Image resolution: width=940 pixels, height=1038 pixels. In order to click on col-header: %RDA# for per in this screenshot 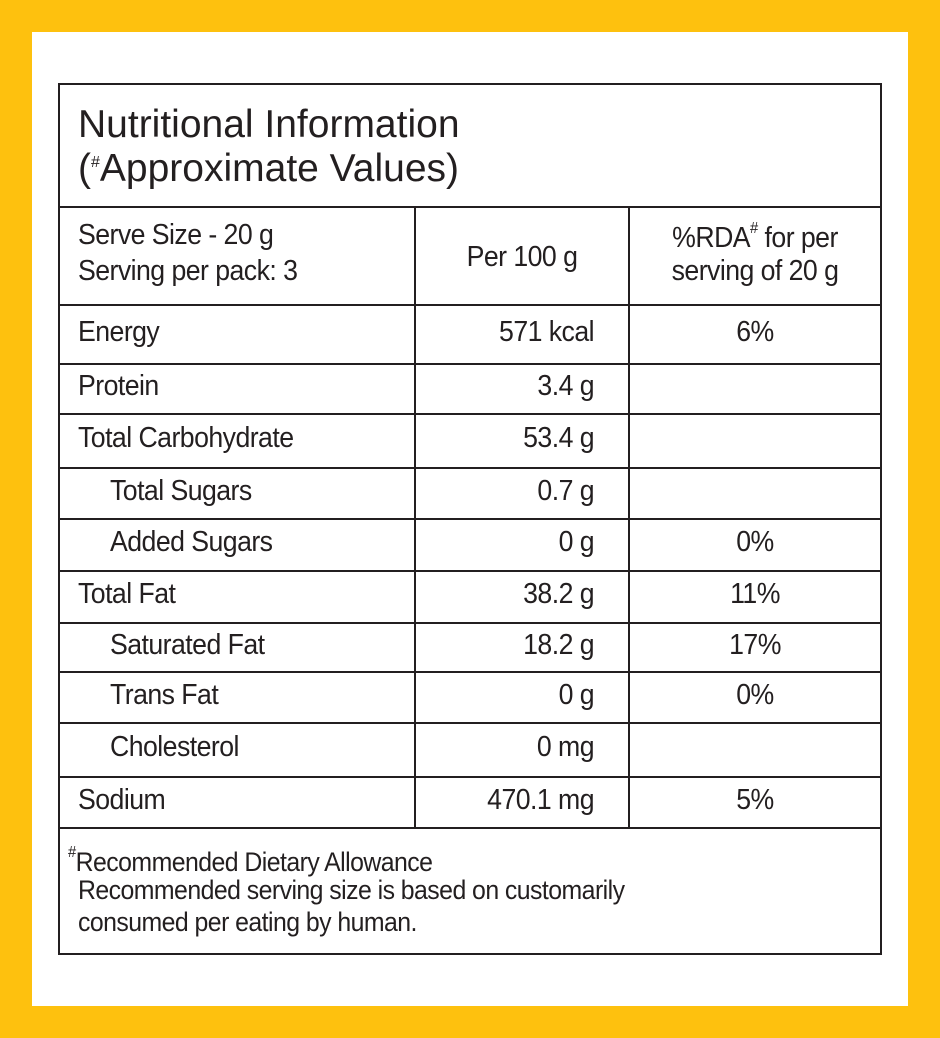, I will do `click(755, 237)`.